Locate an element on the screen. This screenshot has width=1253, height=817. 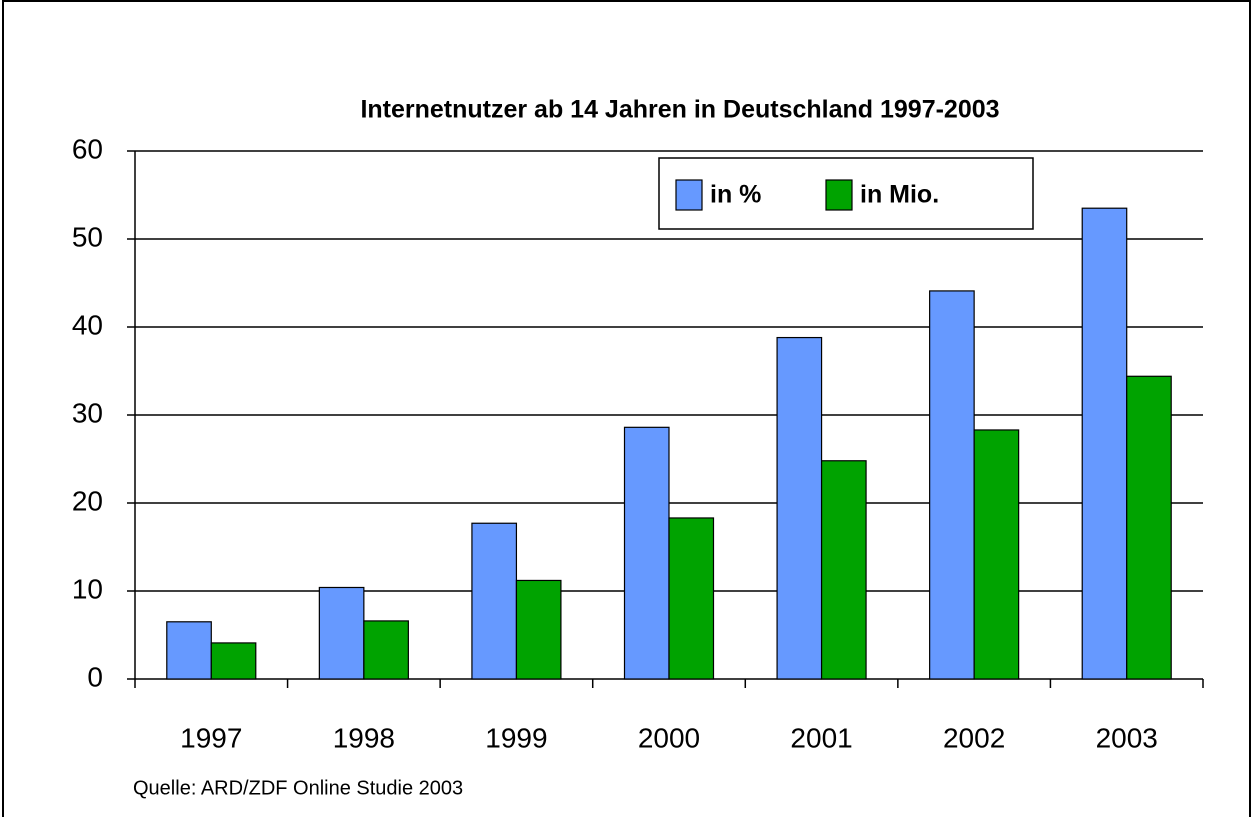
x-tick-label: 2003 is located at coordinates (1127, 737).